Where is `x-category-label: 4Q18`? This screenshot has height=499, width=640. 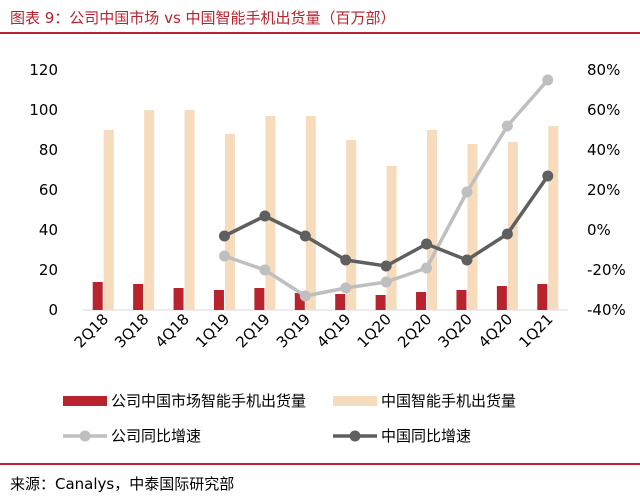 x-category-label: 4Q18 is located at coordinates (172, 330).